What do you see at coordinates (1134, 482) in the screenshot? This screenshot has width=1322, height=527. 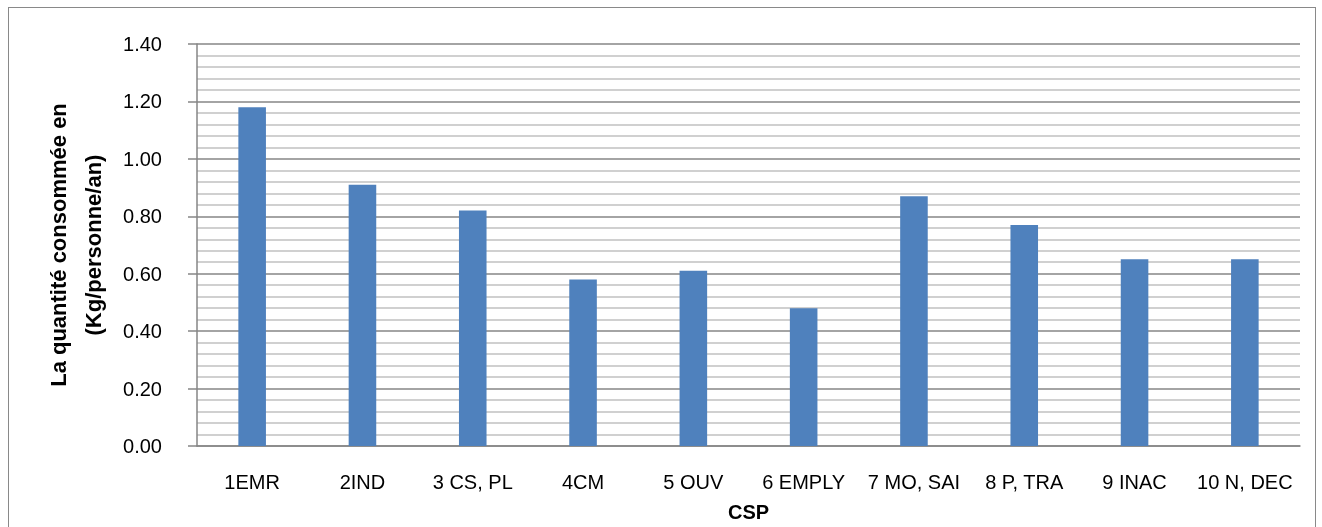 I see `x-tick-label: 9 INAC` at bounding box center [1134, 482].